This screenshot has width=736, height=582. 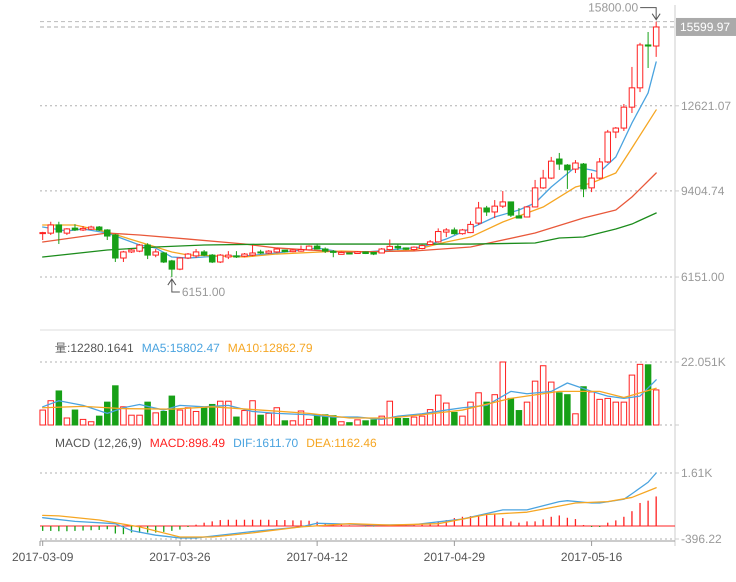 I want to click on ref-line-label: 15599.97, so click(x=705, y=27).